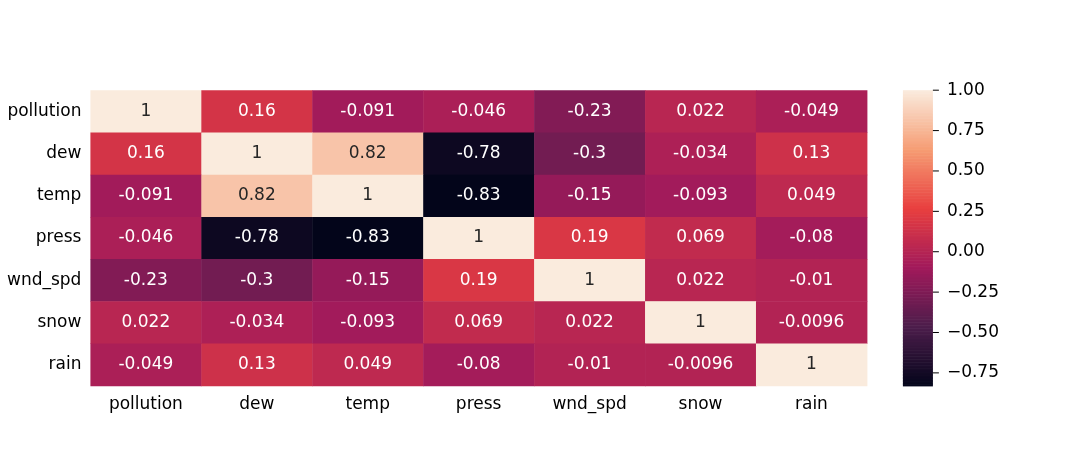 Image resolution: width=1089 pixels, height=476 pixels. I want to click on color-bar-label: 0.50, so click(965, 169).